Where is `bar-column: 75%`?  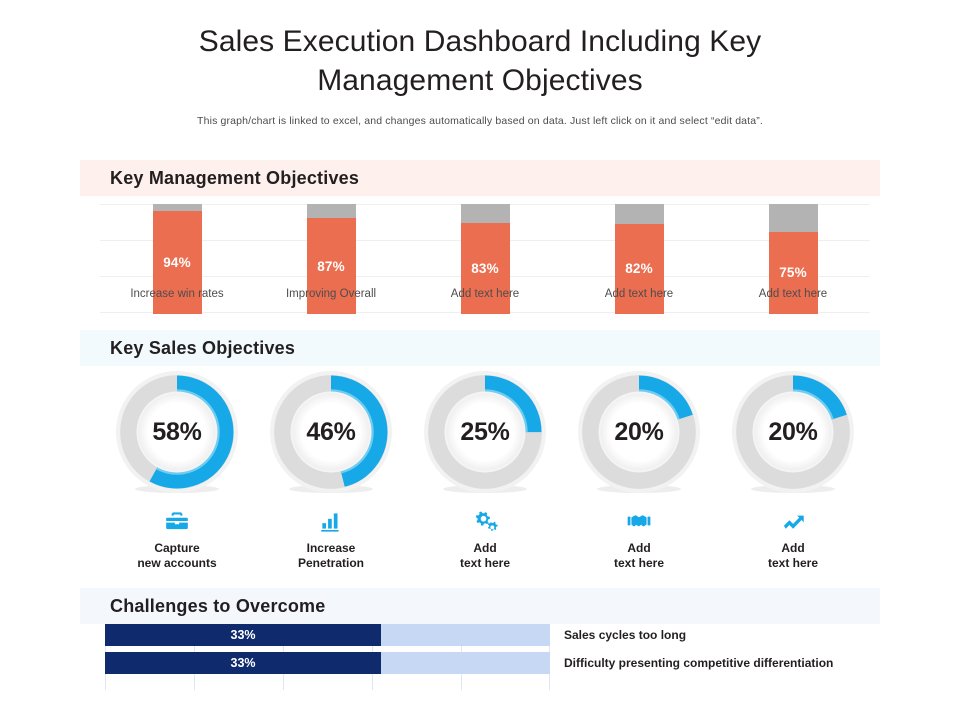
bar-column: 75% is located at coordinates (793, 259).